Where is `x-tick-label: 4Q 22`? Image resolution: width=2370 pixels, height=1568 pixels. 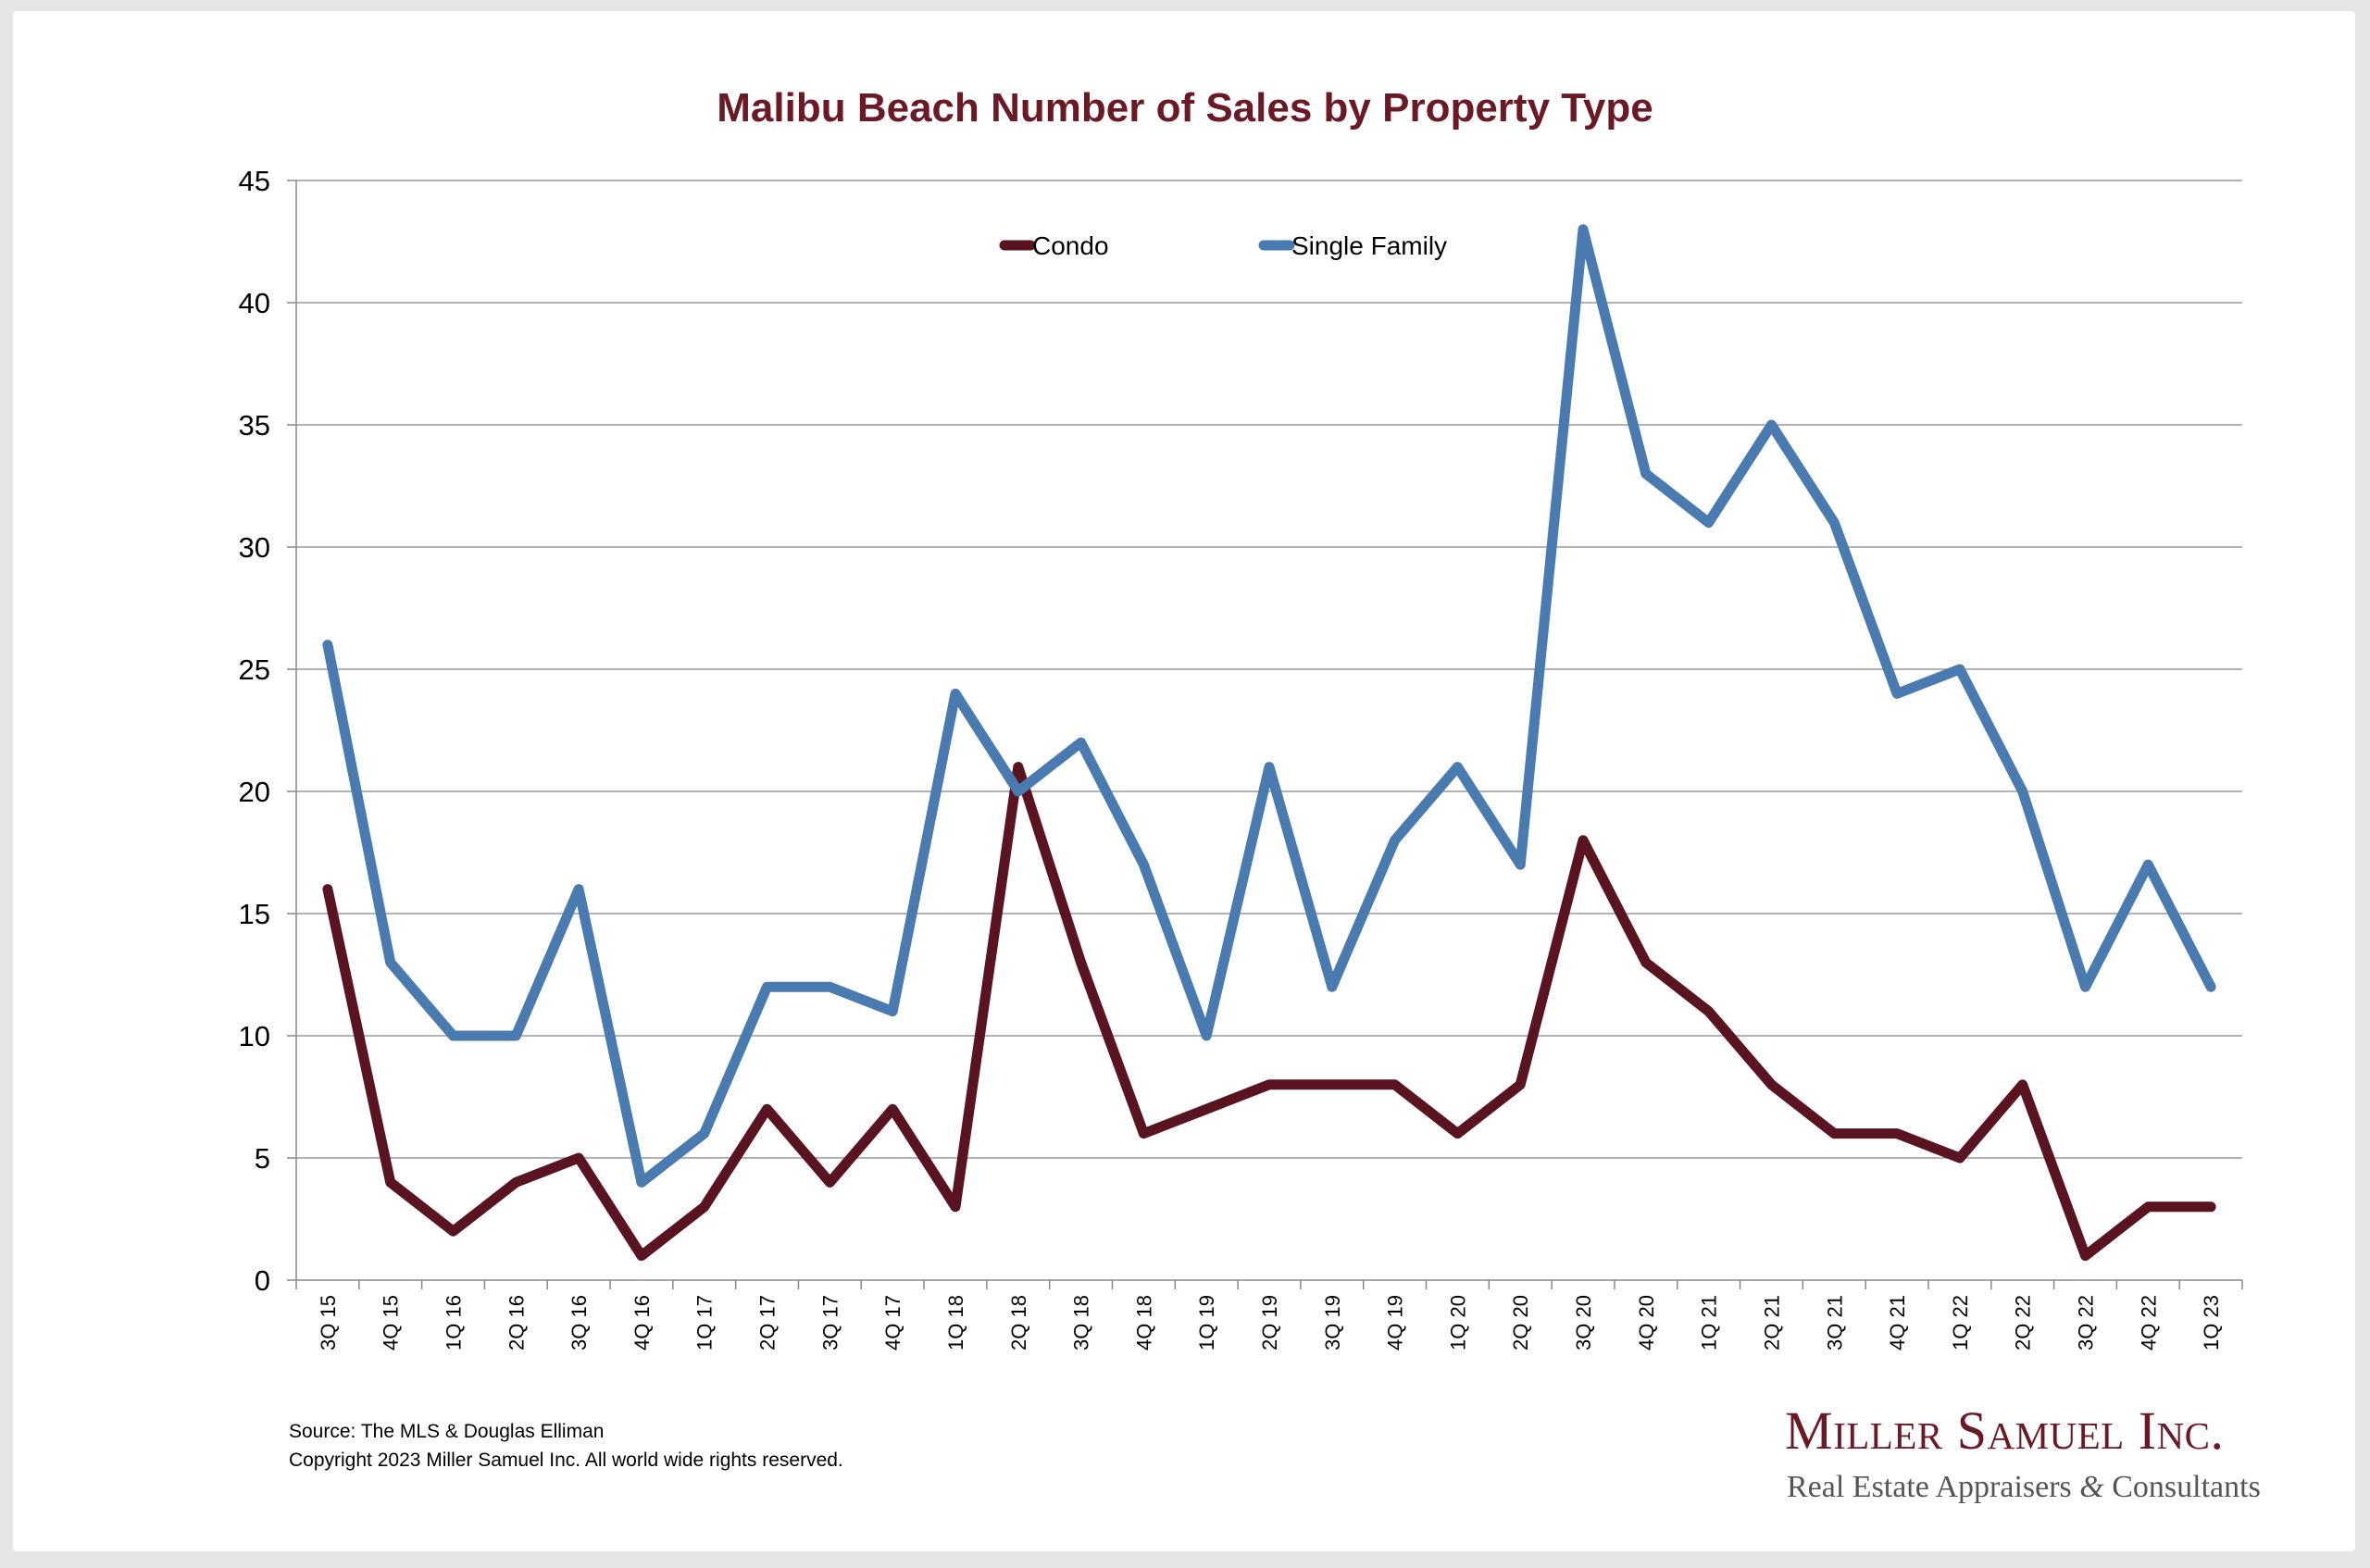
x-tick-label: 4Q 22 is located at coordinates (2148, 1322).